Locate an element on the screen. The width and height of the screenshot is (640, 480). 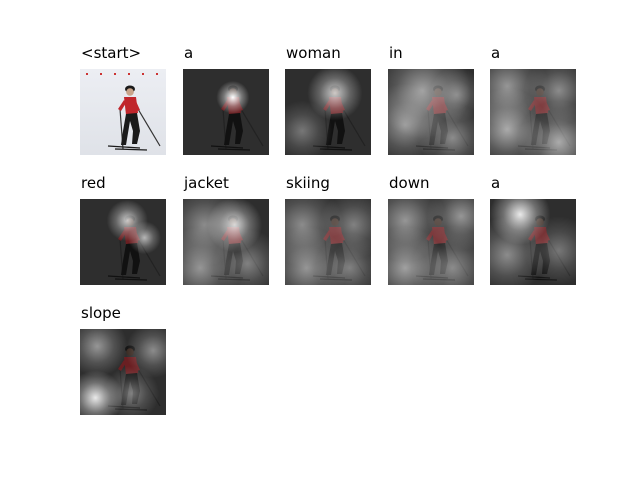
token-label: red is located at coordinates (93, 183).